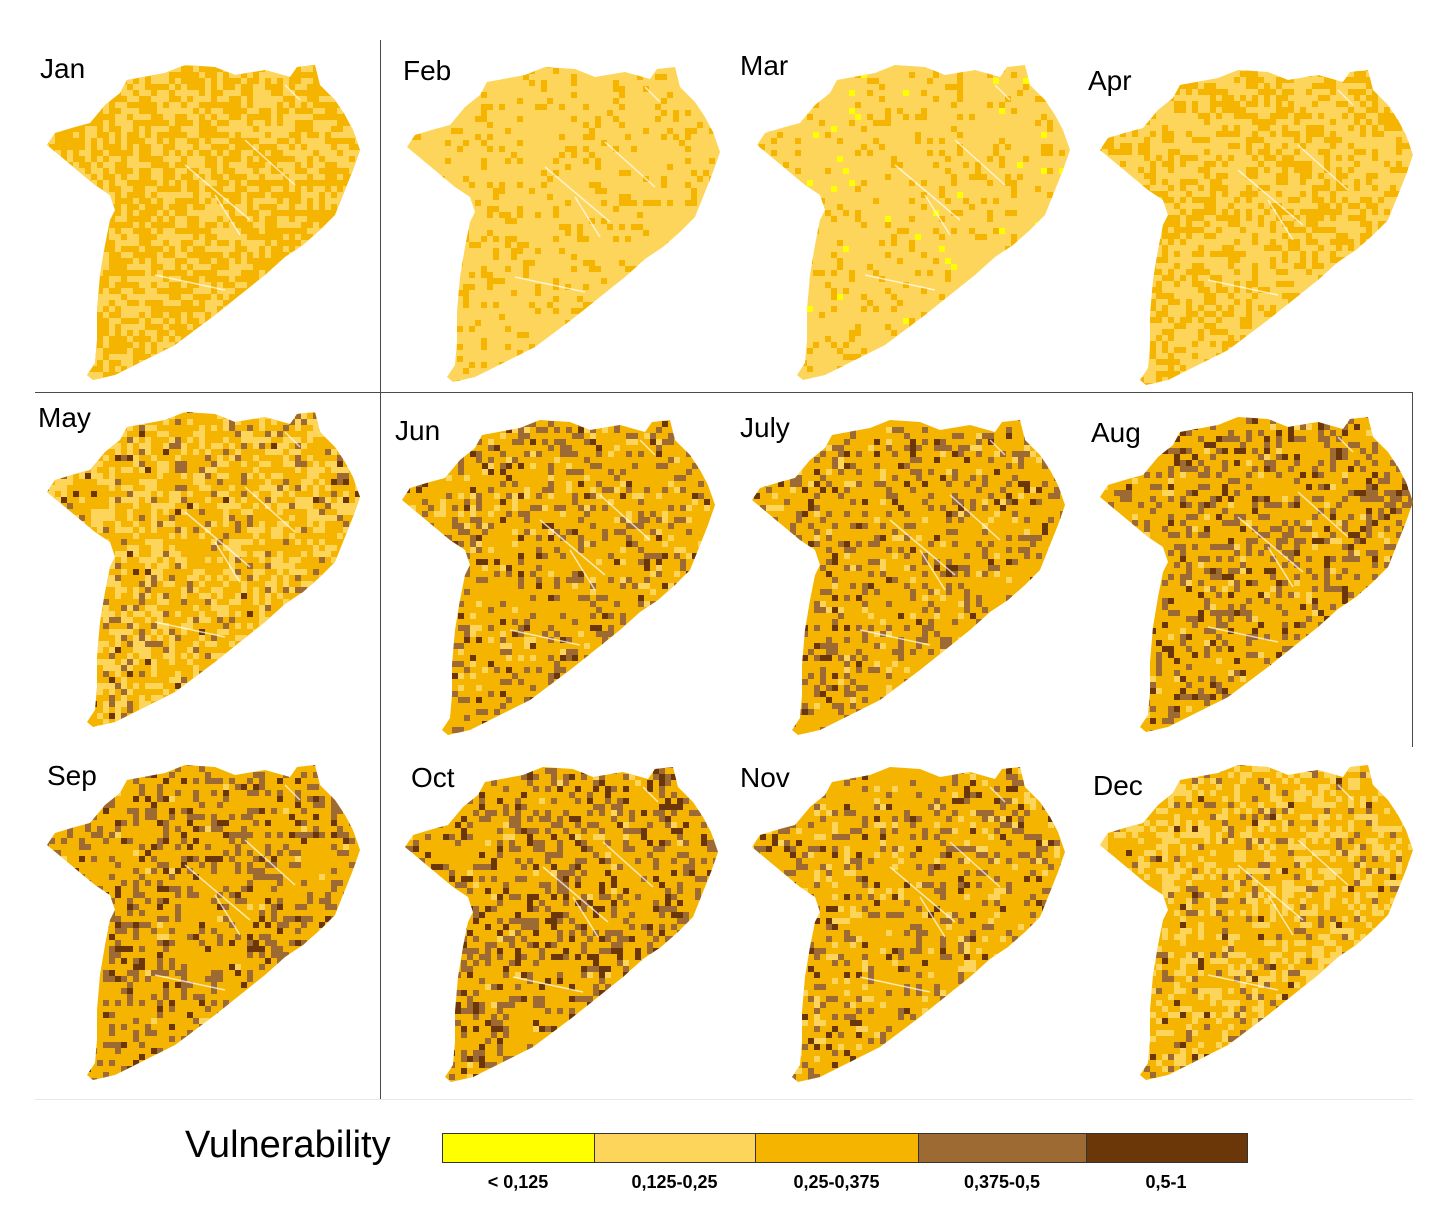  What do you see at coordinates (433, 777) in the screenshot?
I see `month-label: Oct` at bounding box center [433, 777].